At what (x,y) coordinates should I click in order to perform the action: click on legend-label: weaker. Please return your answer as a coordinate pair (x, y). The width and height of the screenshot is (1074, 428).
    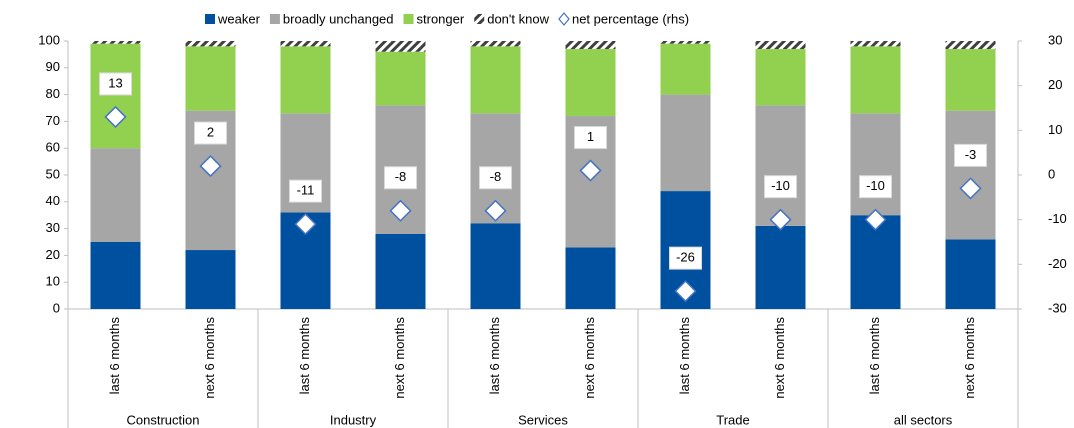
    Looking at the image, I should click on (239, 18).